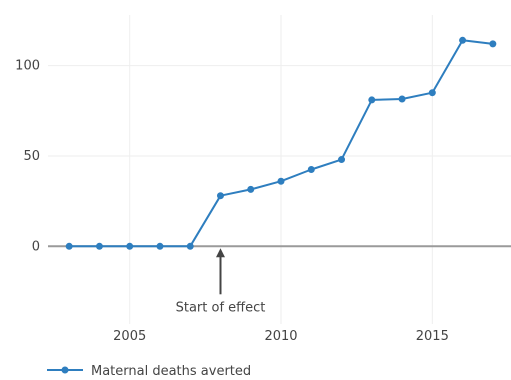 The width and height of the screenshot is (511, 380). I want to click on y-tick-label: 0, so click(36, 246).